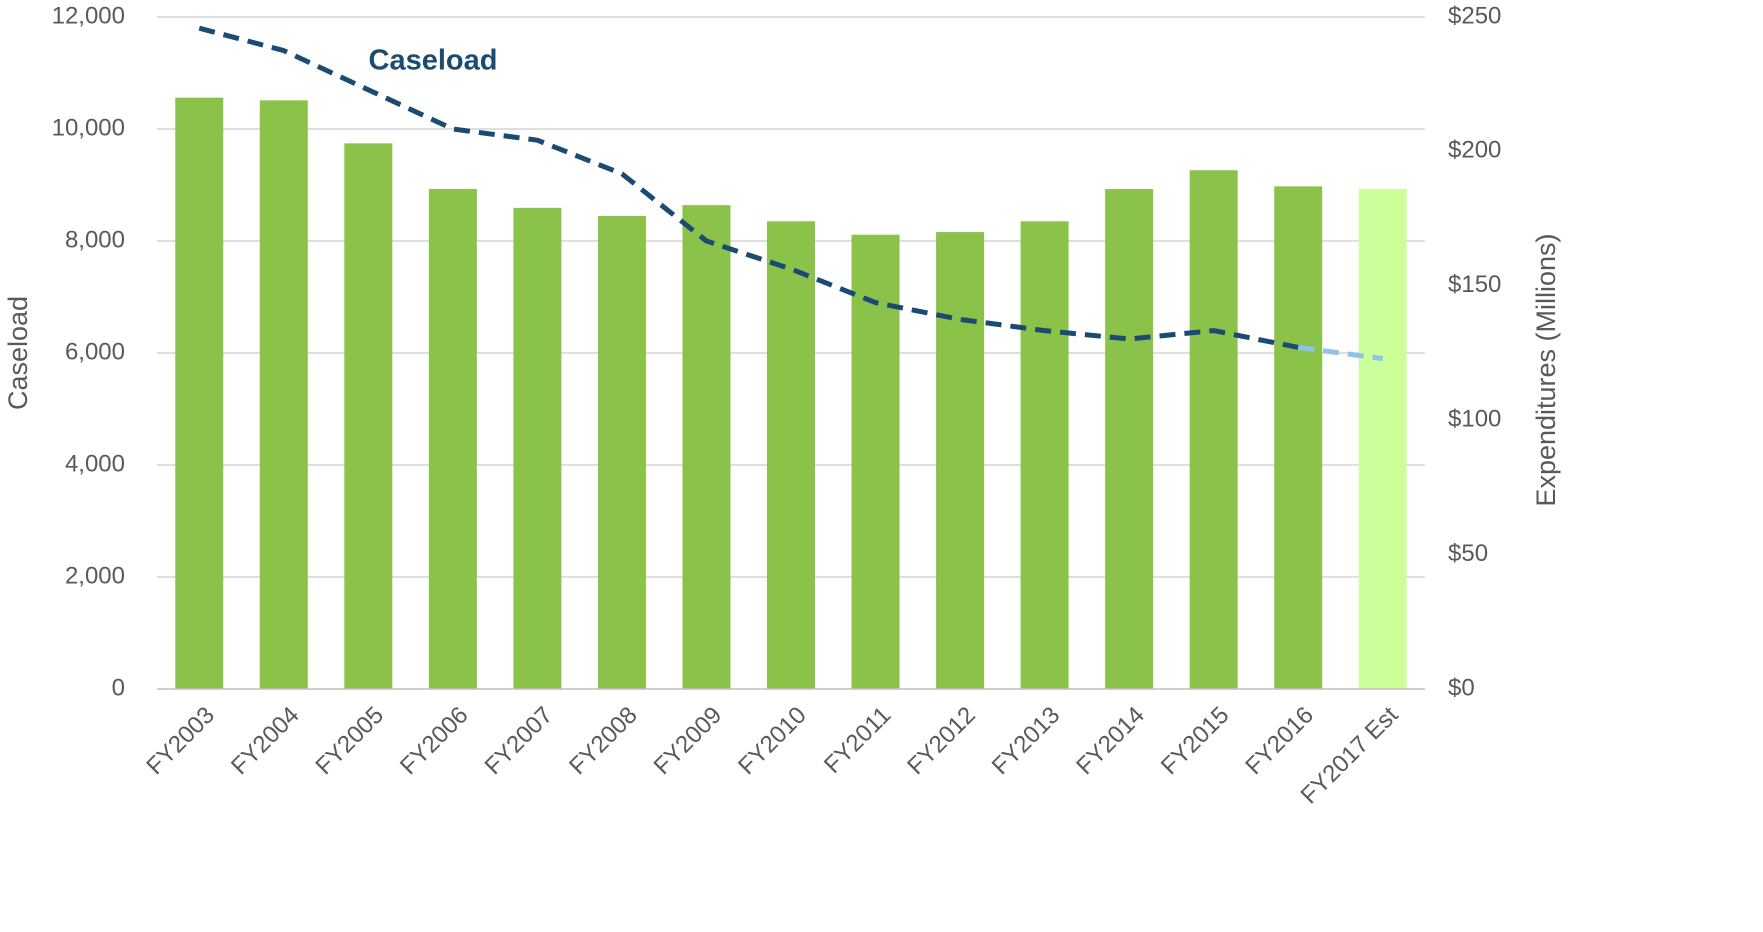 The width and height of the screenshot is (1763, 932). What do you see at coordinates (1474, 150) in the screenshot?
I see `y2-tick-label: $200` at bounding box center [1474, 150].